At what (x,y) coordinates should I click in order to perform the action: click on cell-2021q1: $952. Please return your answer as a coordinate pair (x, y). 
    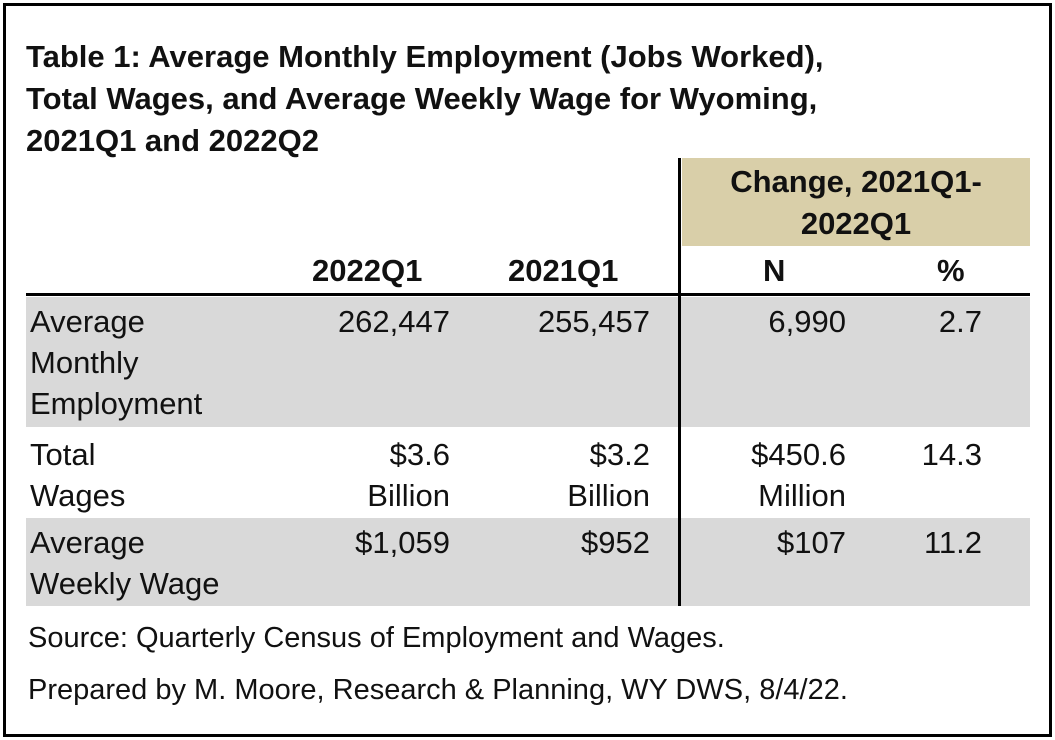
    Looking at the image, I should click on (615, 542).